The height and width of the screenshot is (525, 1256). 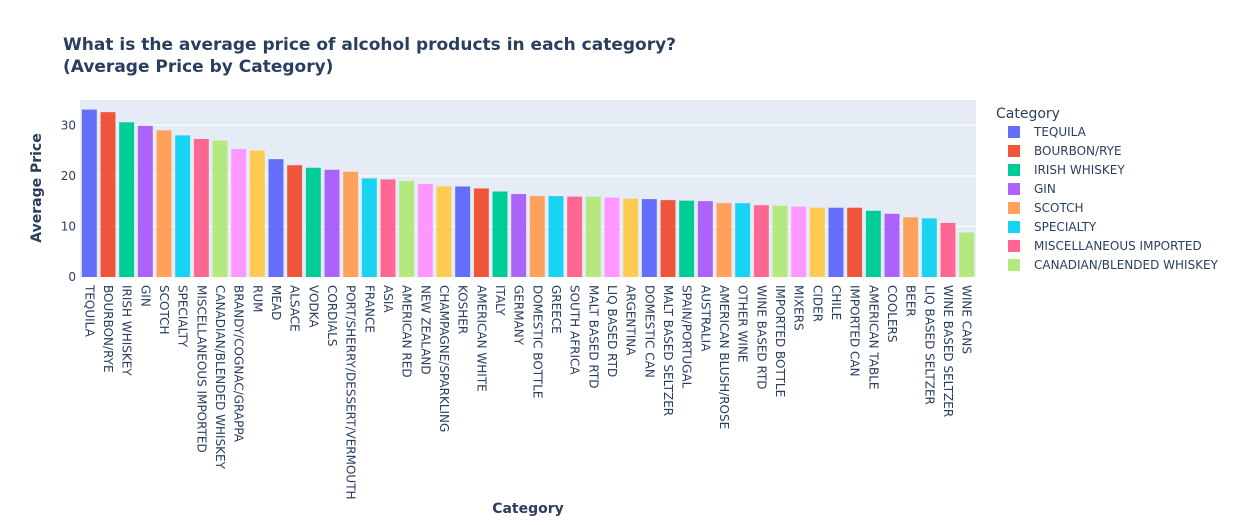 I want to click on legend-title: Category, so click(x=1028, y=114).